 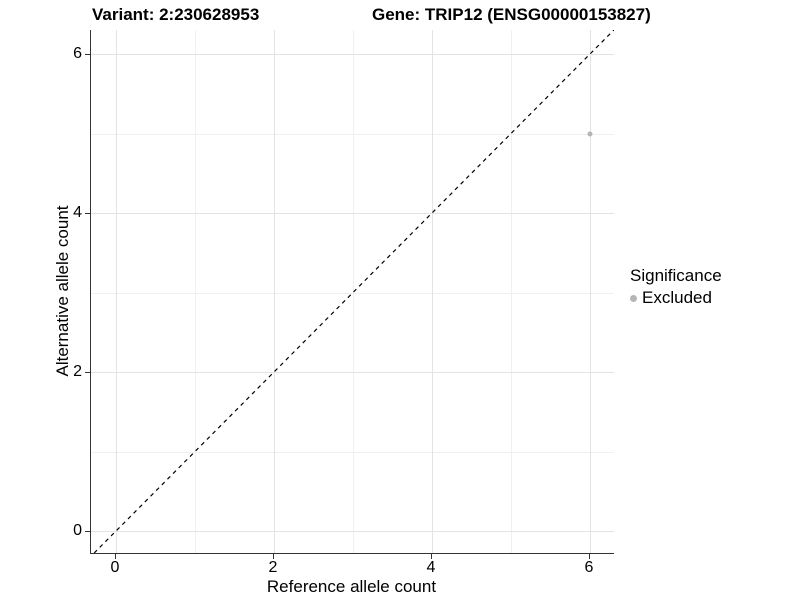 What do you see at coordinates (62, 291) in the screenshot?
I see `y-axis-title: Alternative allele count` at bounding box center [62, 291].